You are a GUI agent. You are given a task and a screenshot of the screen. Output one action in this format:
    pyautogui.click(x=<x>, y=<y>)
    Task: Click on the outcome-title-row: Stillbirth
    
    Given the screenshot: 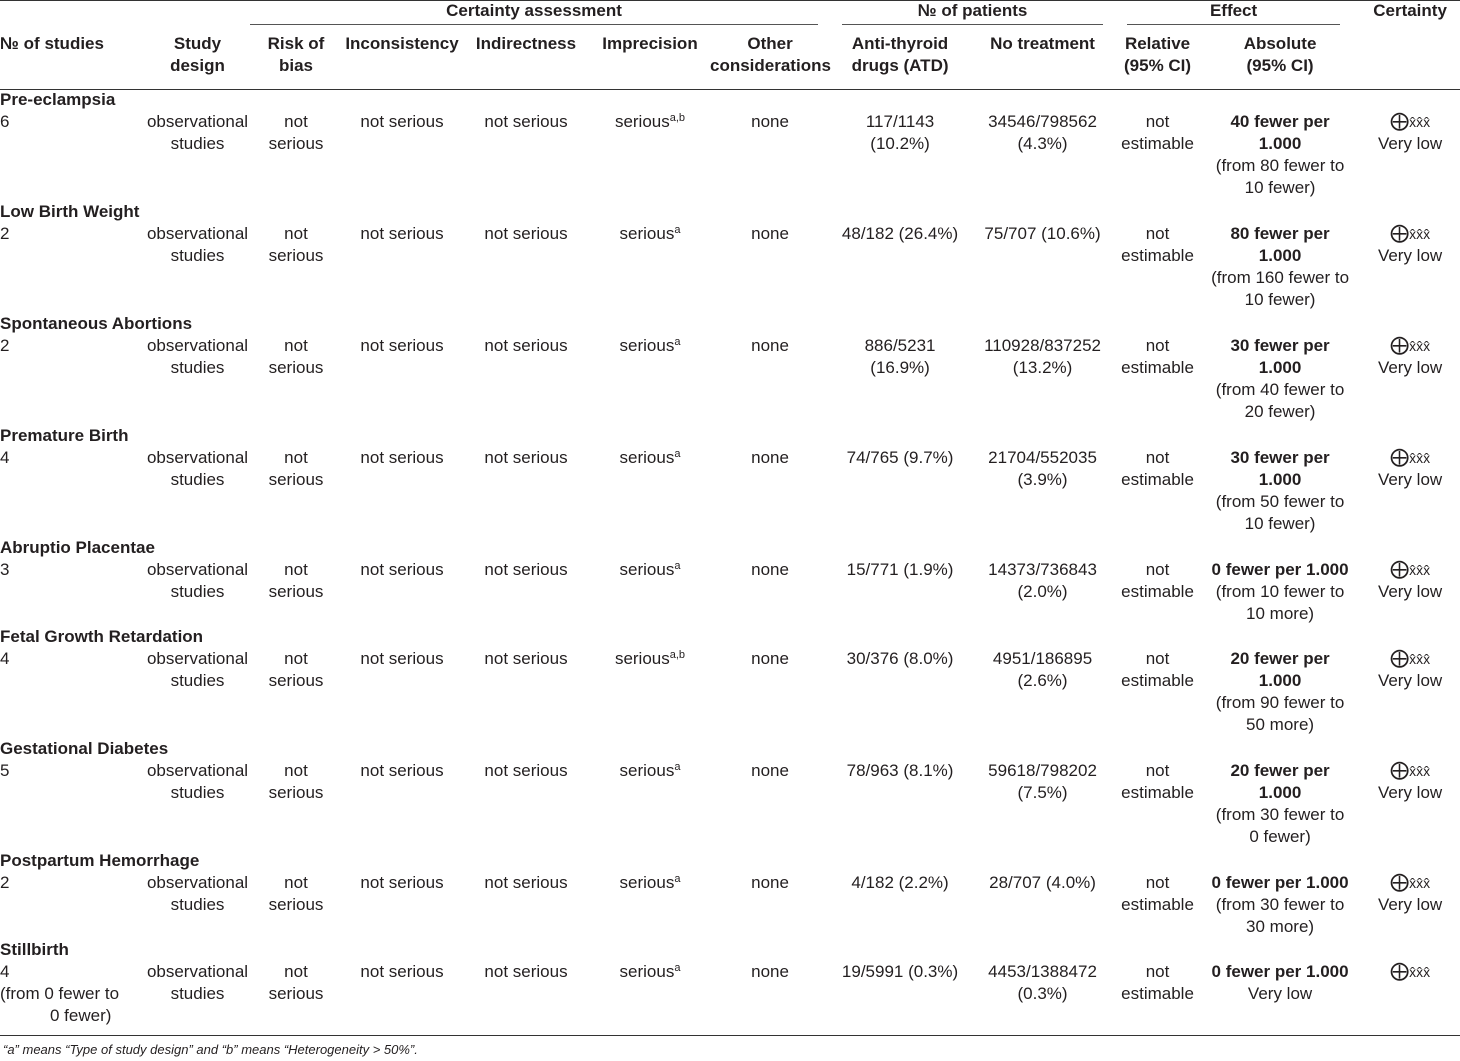 What is the action you would take?
    pyautogui.click(x=730, y=950)
    